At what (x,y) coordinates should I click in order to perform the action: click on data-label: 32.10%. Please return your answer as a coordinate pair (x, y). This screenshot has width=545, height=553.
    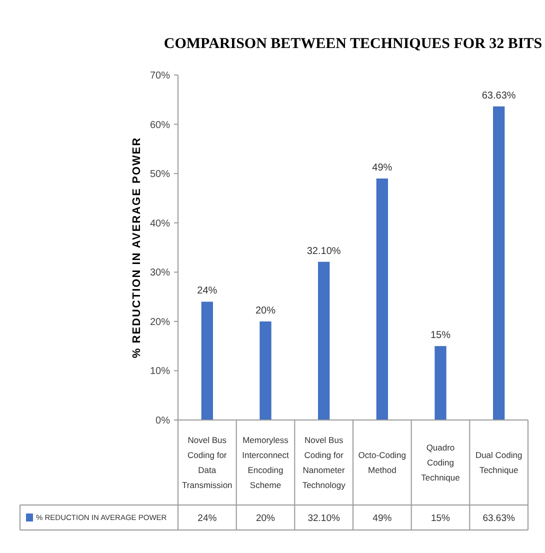
    Looking at the image, I should click on (324, 518).